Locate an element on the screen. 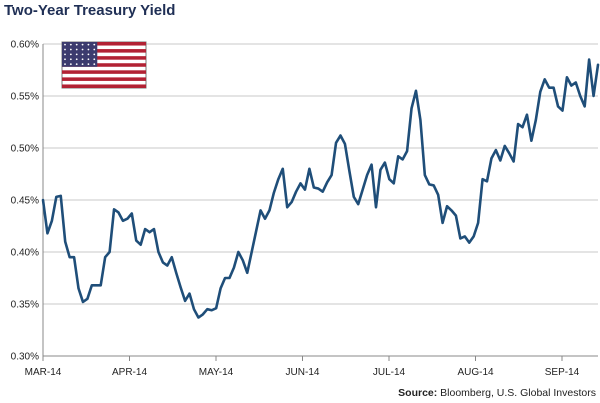 The width and height of the screenshot is (600, 403). chart-source: Source: Bloomberg, U.S. Global Investors is located at coordinates (497, 393).